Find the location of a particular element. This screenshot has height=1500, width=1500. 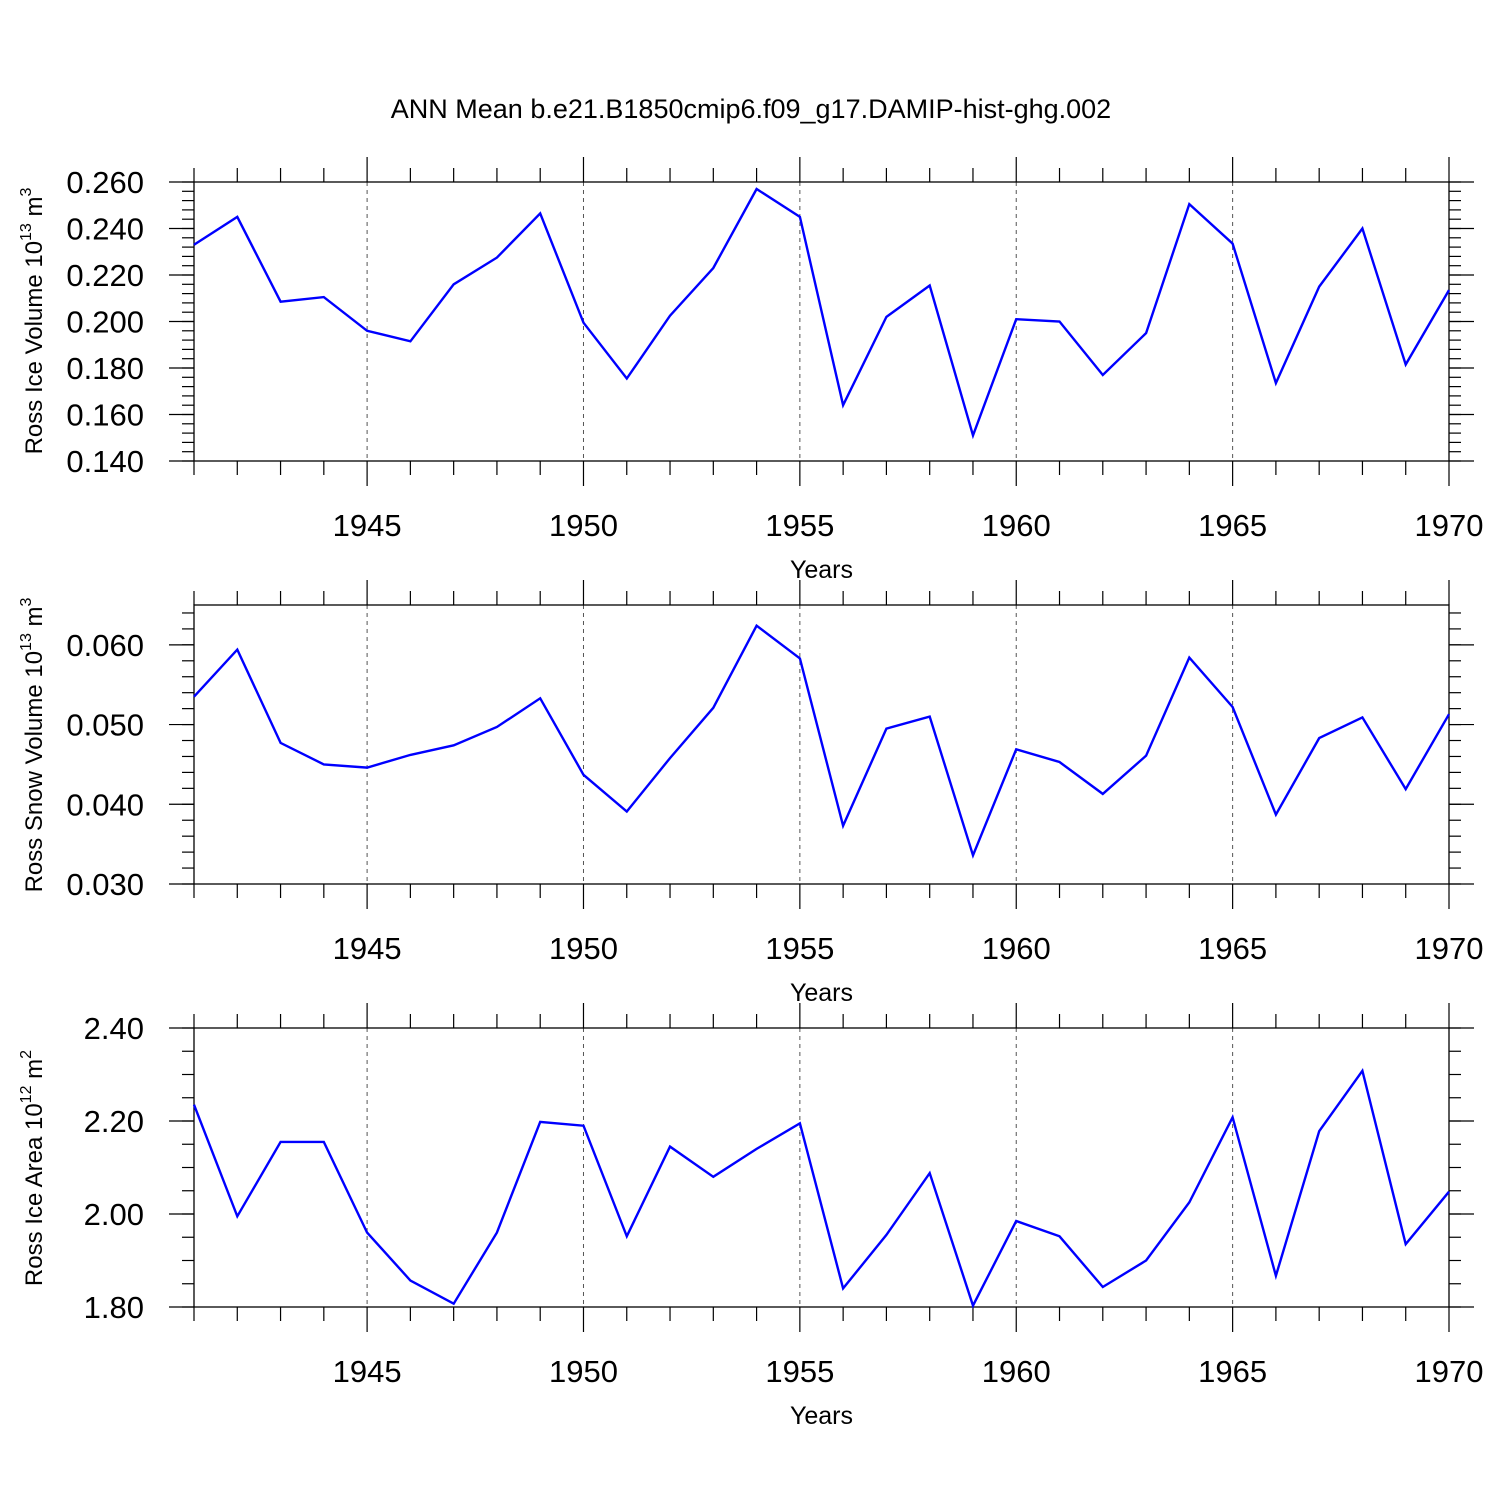

y-axis-label: Ross Snow Volume 1013 m3 is located at coordinates (33, 744).